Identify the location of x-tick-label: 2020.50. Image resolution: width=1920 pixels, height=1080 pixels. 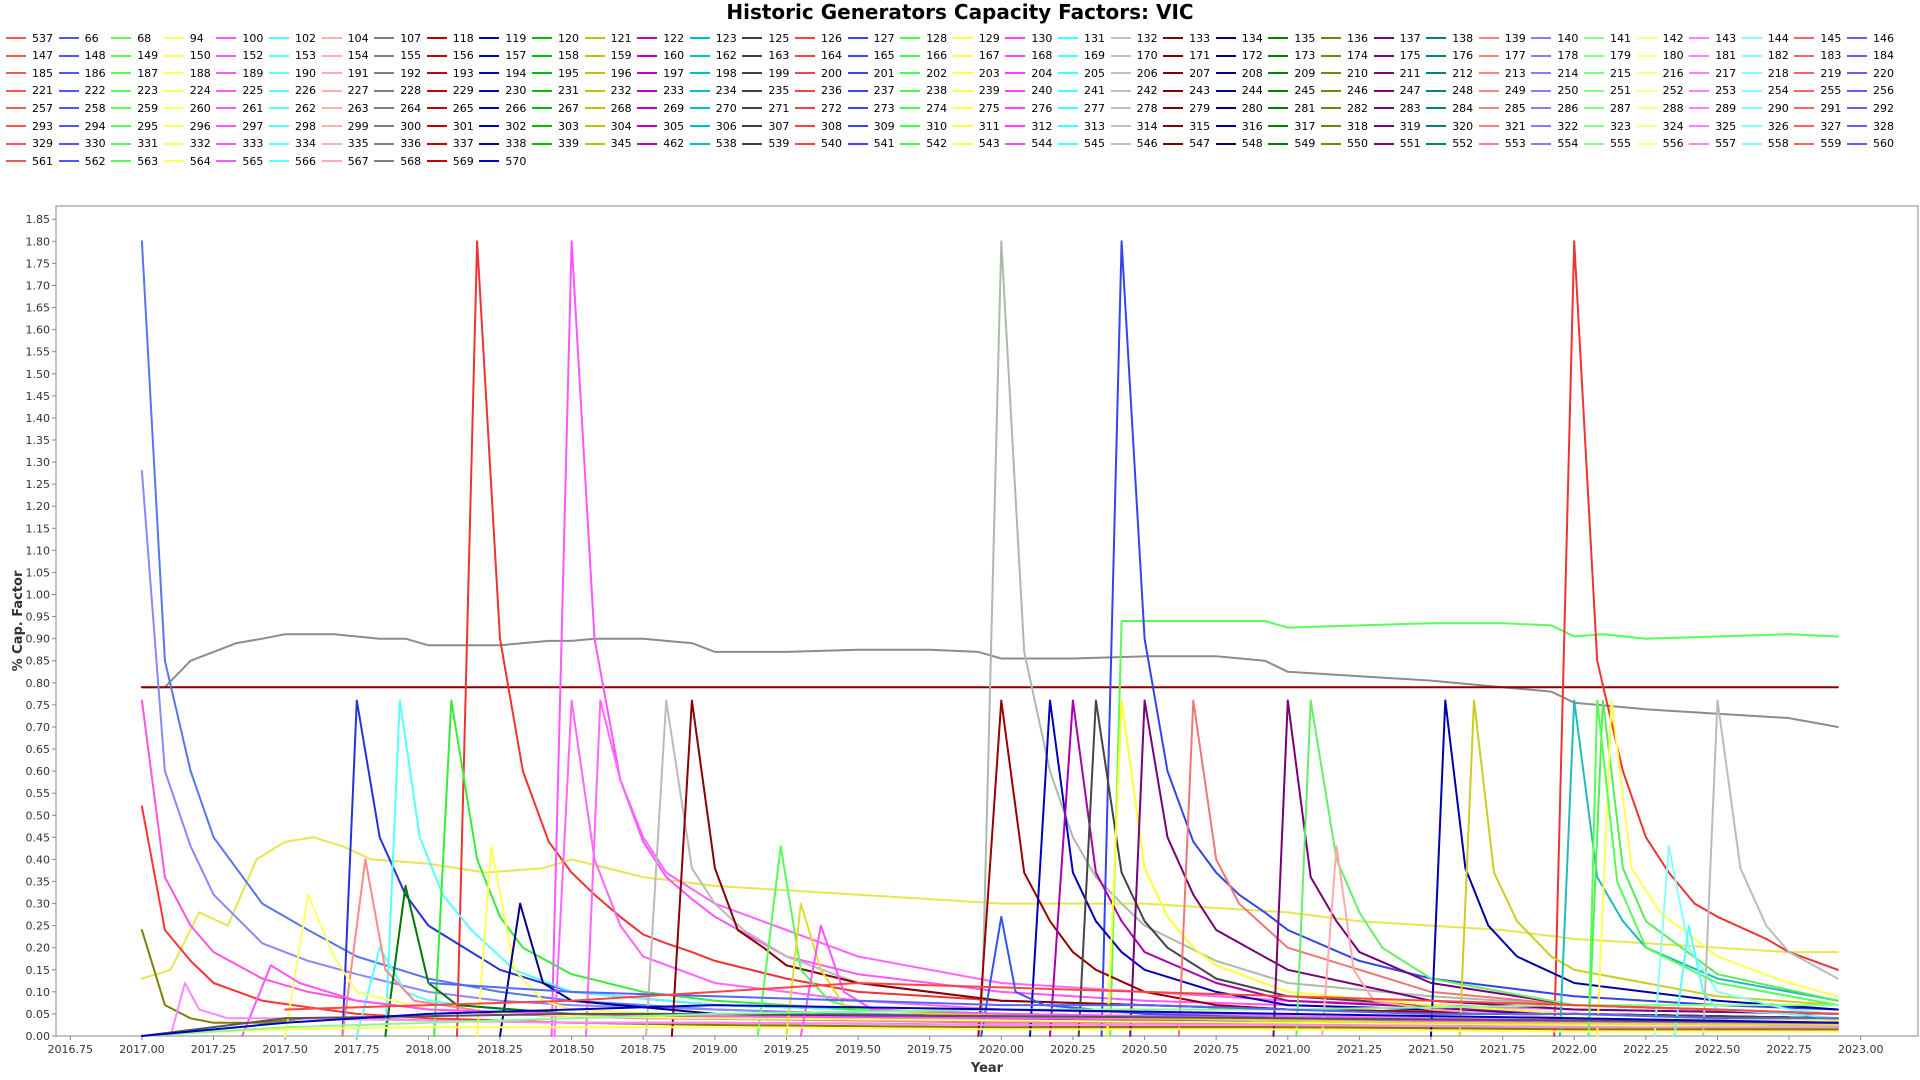
(1145, 1049).